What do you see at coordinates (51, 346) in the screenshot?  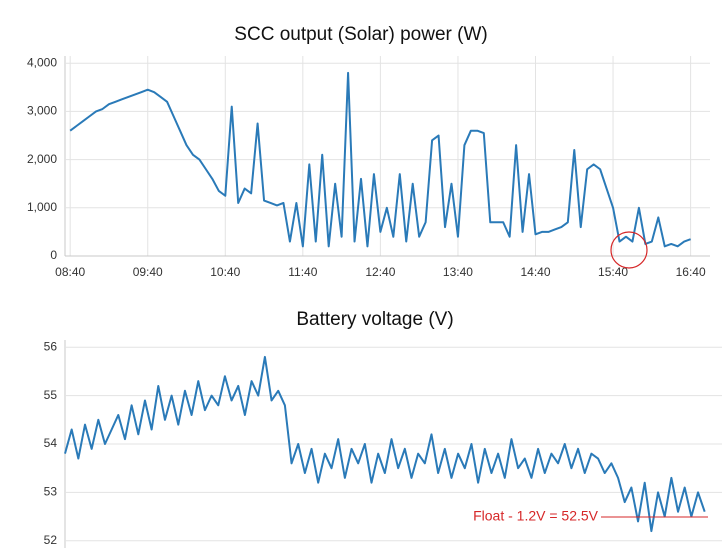 I see `y-tick-label: 56` at bounding box center [51, 346].